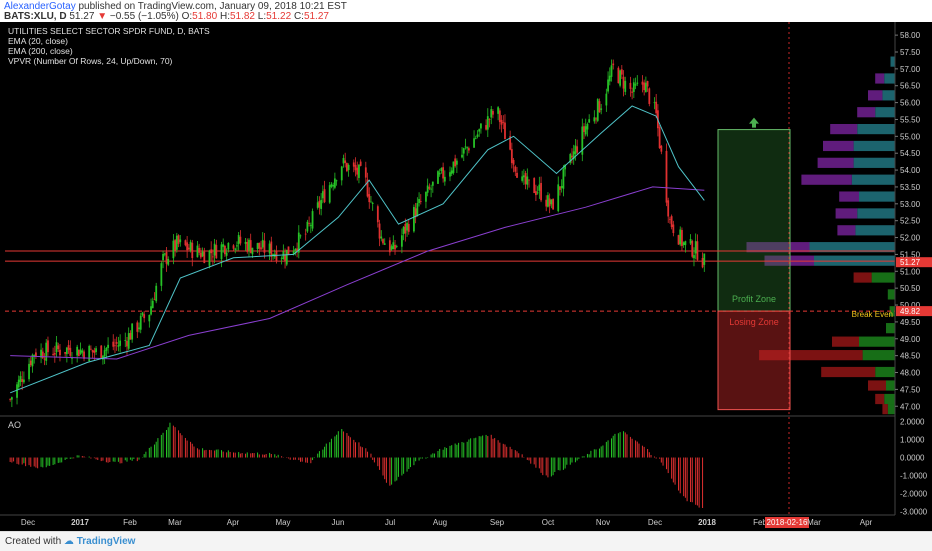  Describe the element at coordinates (910, 153) in the screenshot. I see `y-tick-label: 54.50` at that location.